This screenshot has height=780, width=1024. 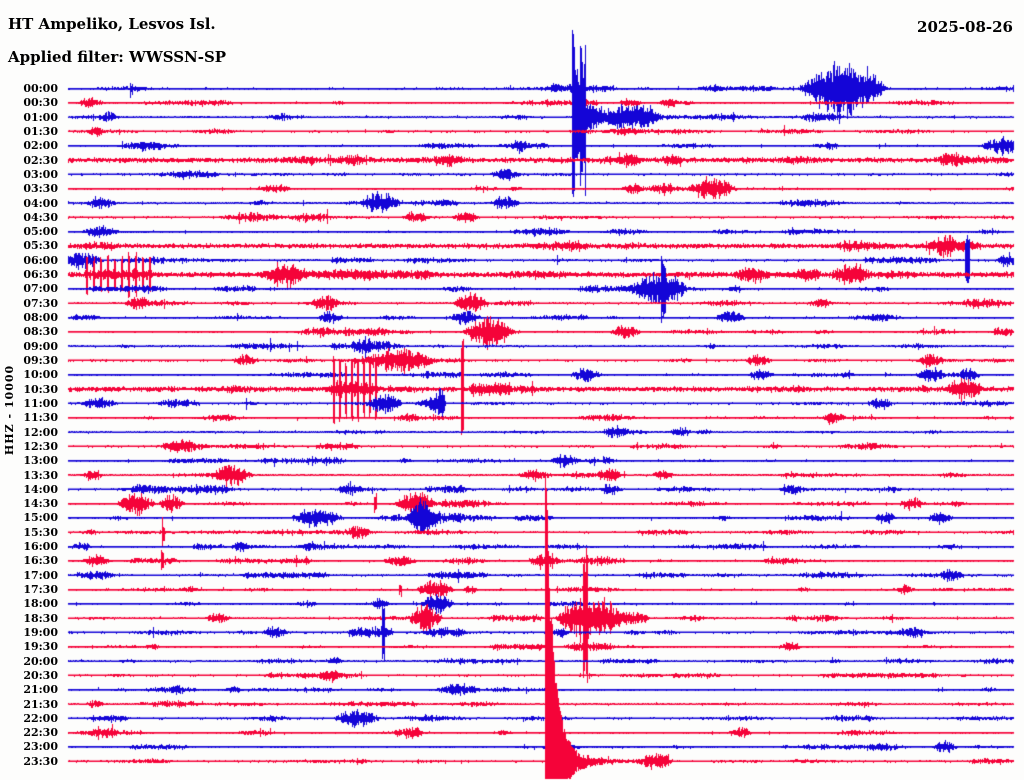 What do you see at coordinates (40, 217) in the screenshot?
I see `time-label: 04:30` at bounding box center [40, 217].